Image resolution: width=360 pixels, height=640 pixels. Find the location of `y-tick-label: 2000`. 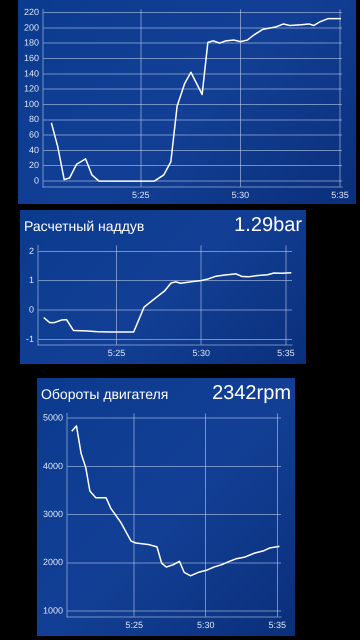

y-tick-label: 2000 is located at coordinates (53, 562).